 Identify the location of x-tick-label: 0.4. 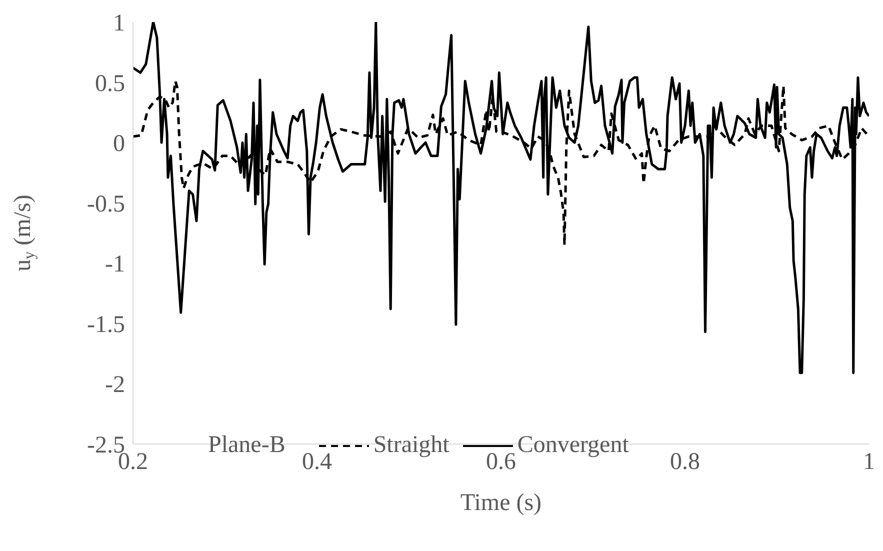
(317, 462).